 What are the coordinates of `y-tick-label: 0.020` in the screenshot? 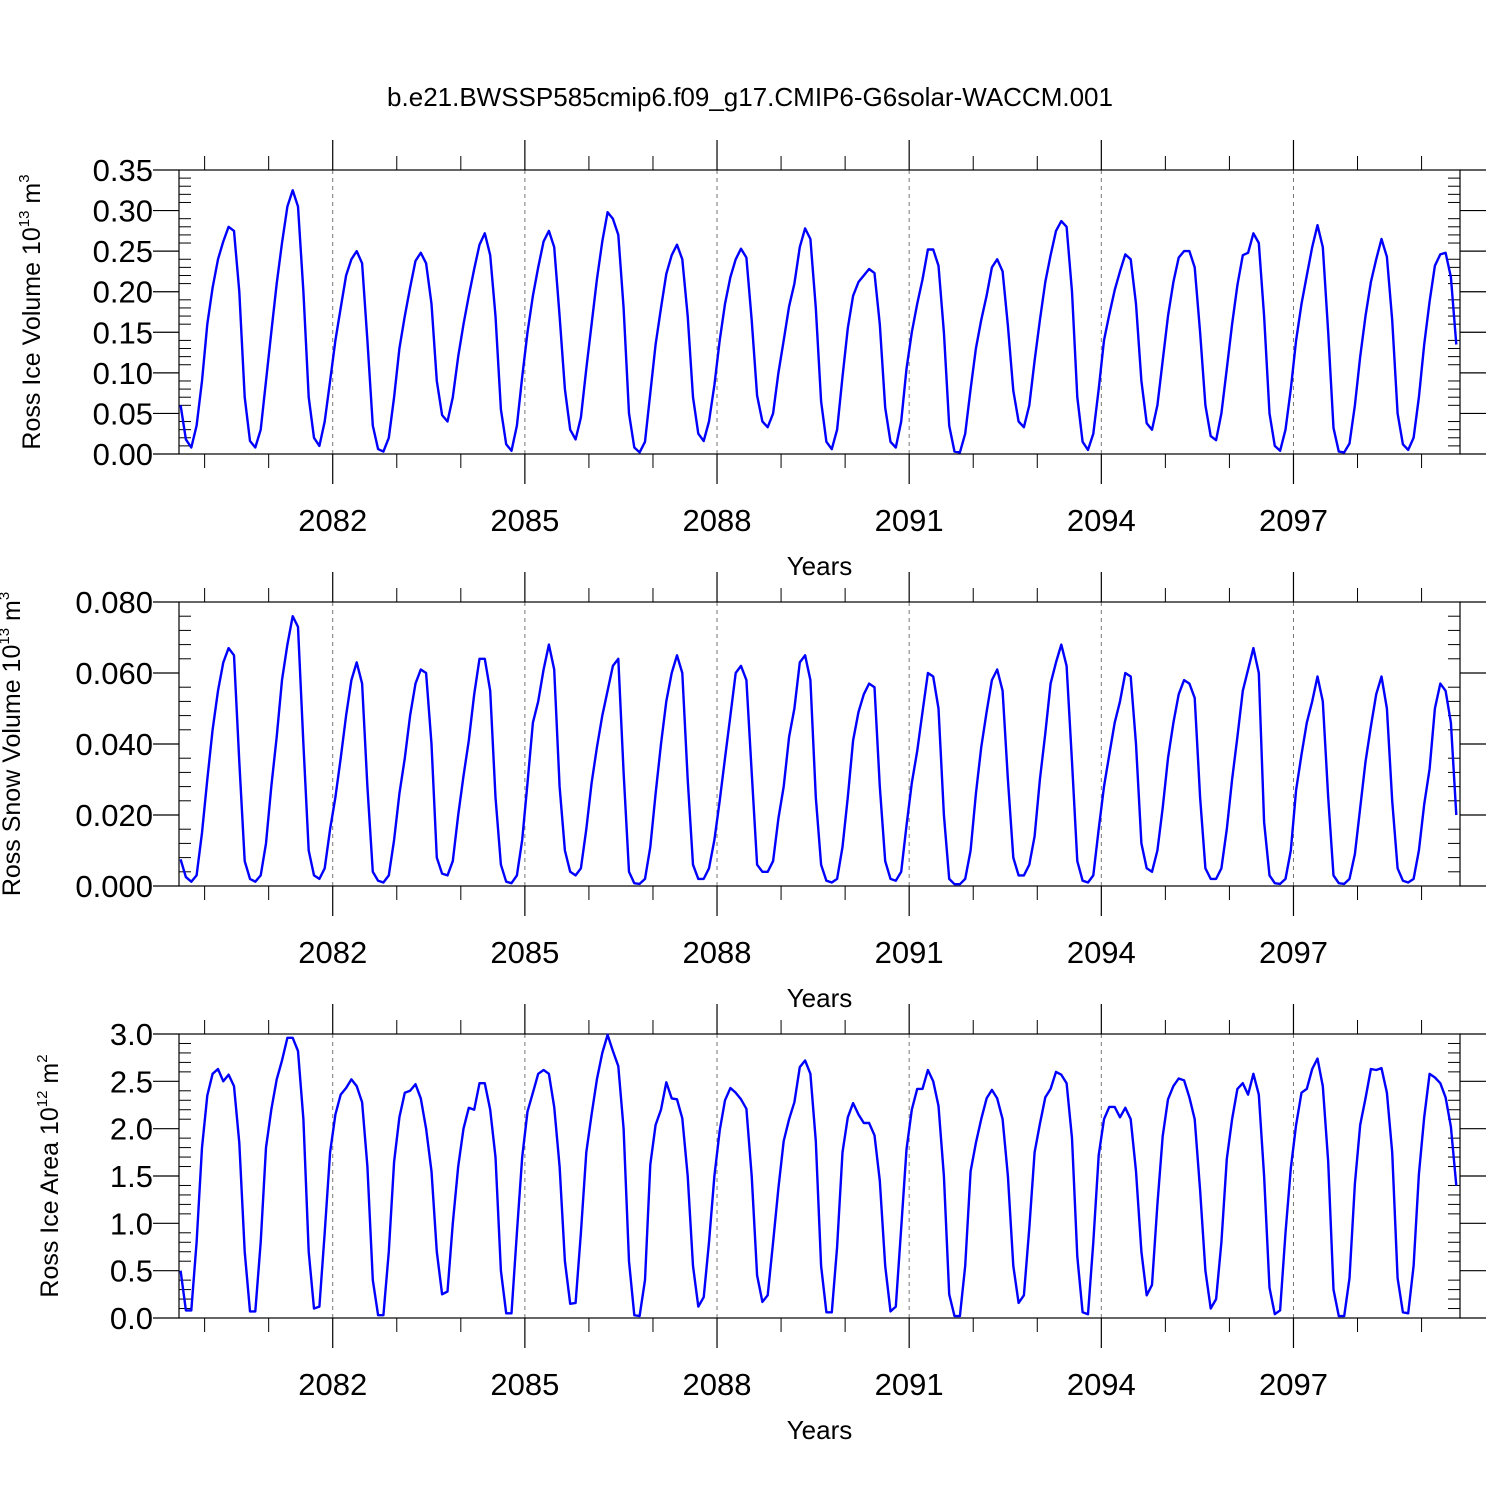 It's located at (114, 815).